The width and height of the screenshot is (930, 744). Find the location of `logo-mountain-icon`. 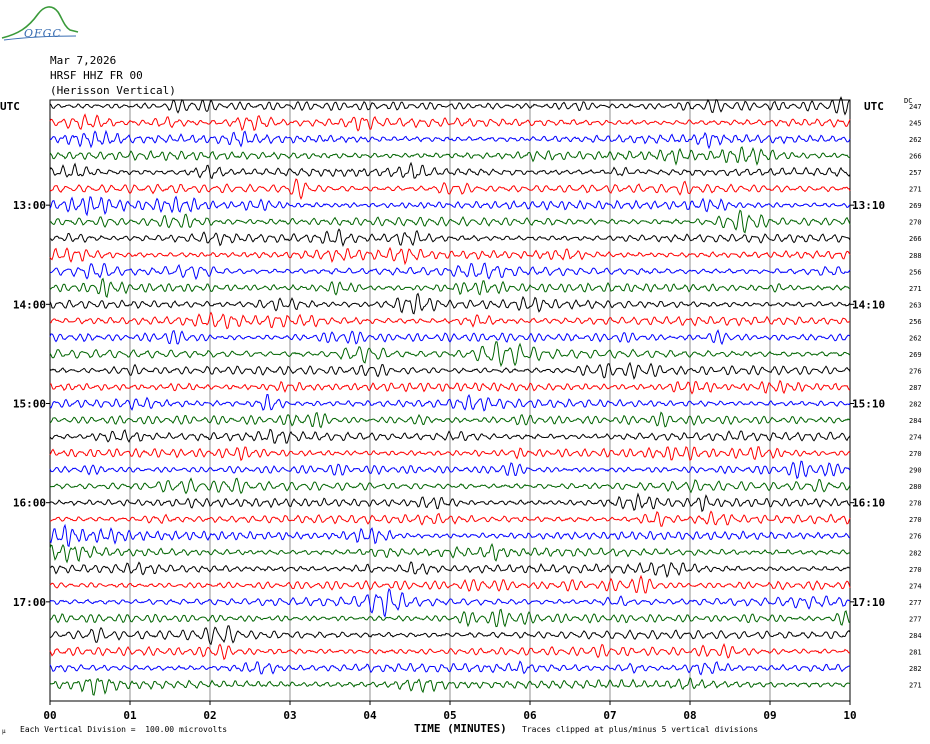

logo-mountain-icon is located at coordinates (40, 23).